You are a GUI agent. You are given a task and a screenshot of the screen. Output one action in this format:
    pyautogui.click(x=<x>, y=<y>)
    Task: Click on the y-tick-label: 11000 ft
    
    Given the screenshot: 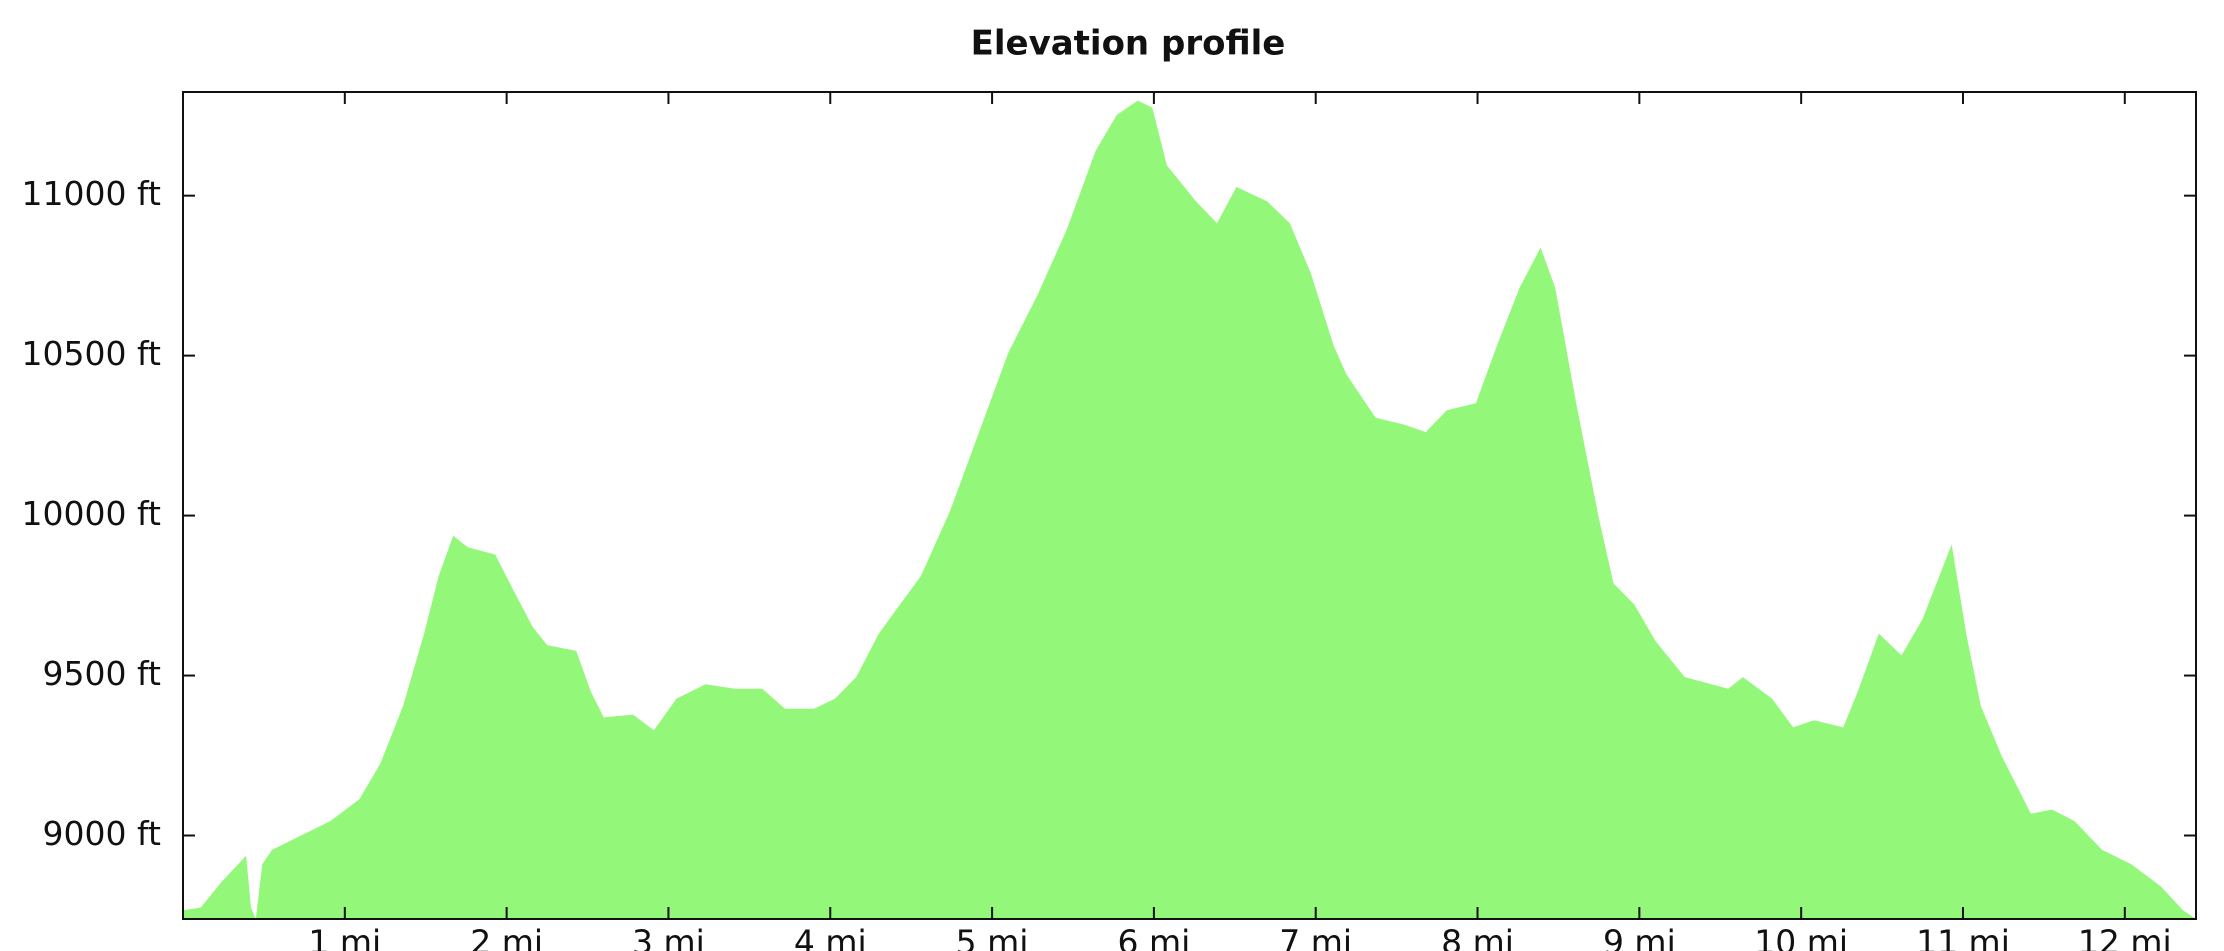 What is the action you would take?
    pyautogui.click(x=92, y=193)
    